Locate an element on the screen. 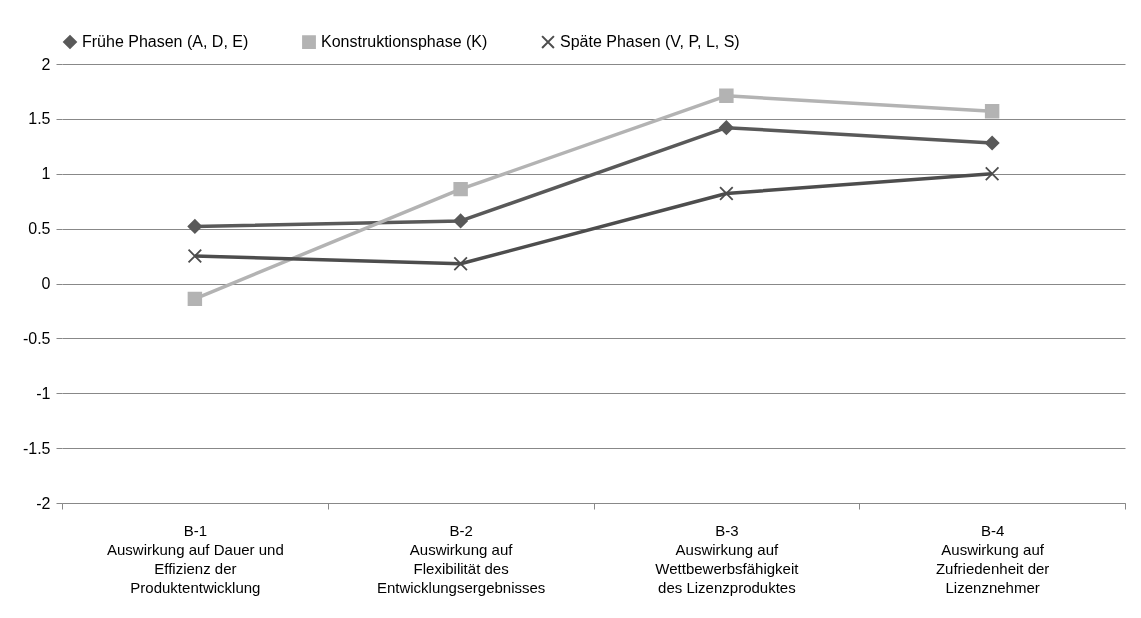 The height and width of the screenshot is (618, 1141). legend-label: Konstruktionsphase (K) is located at coordinates (404, 42).